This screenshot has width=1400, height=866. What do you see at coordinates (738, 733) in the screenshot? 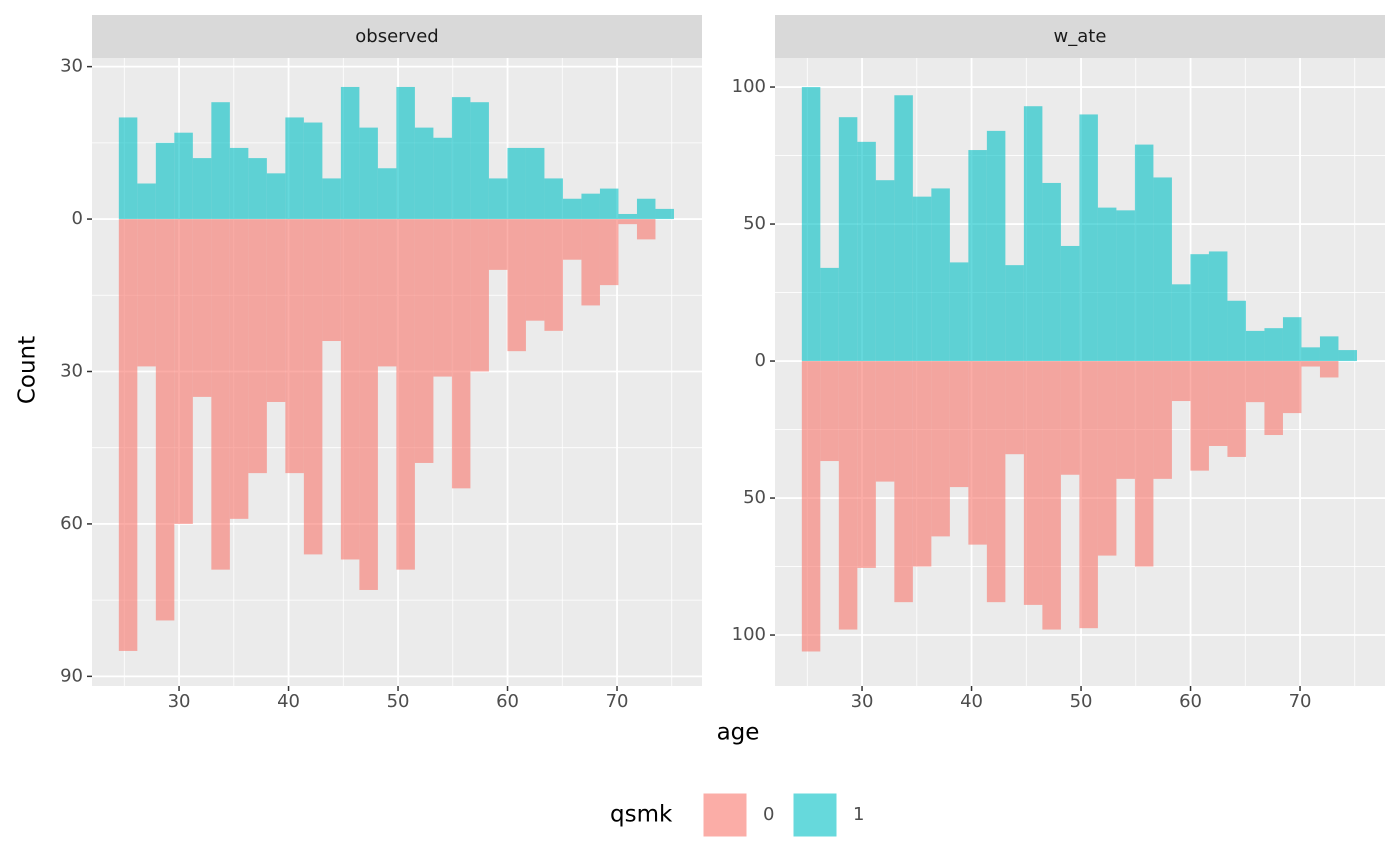
I see `x-axis-label: age` at bounding box center [738, 733].